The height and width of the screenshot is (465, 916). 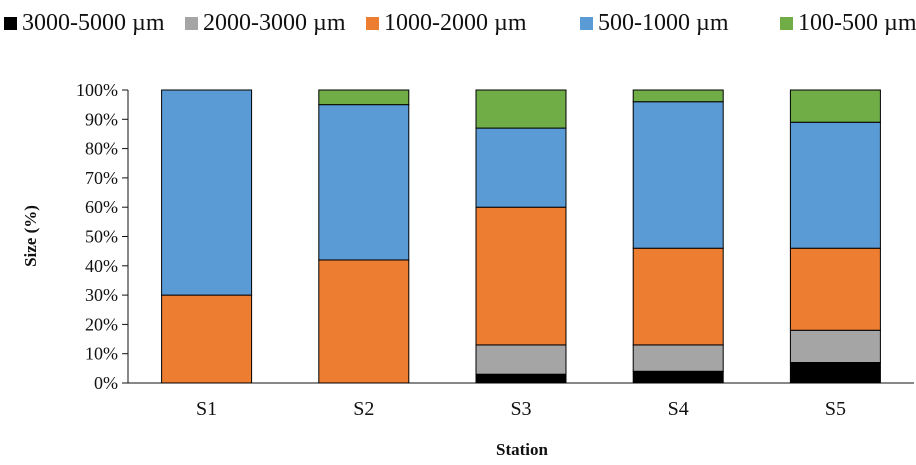 What do you see at coordinates (101, 354) in the screenshot?
I see `y-tick-label: 10%` at bounding box center [101, 354].